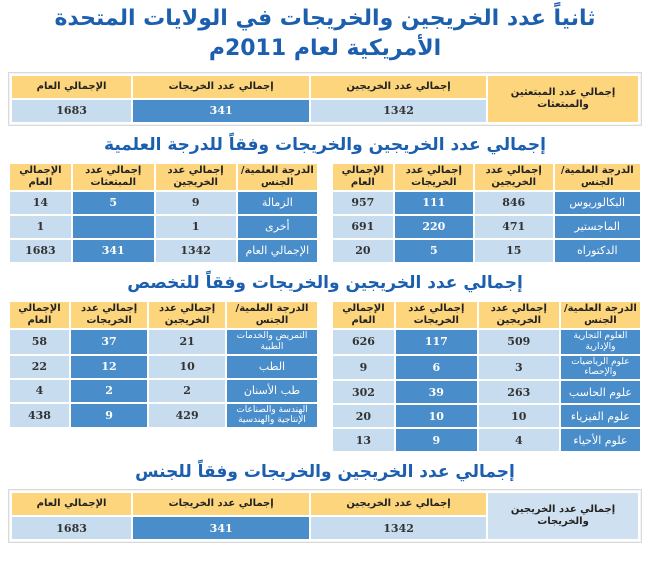 This screenshot has height=561, width=650. What do you see at coordinates (363, 203) in the screenshot?
I see `value-cell: 957` at bounding box center [363, 203].